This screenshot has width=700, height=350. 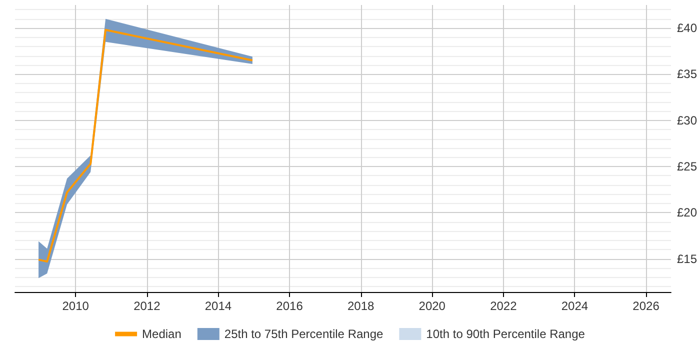 I want to click on x-tick-label: 2014, so click(x=218, y=306).